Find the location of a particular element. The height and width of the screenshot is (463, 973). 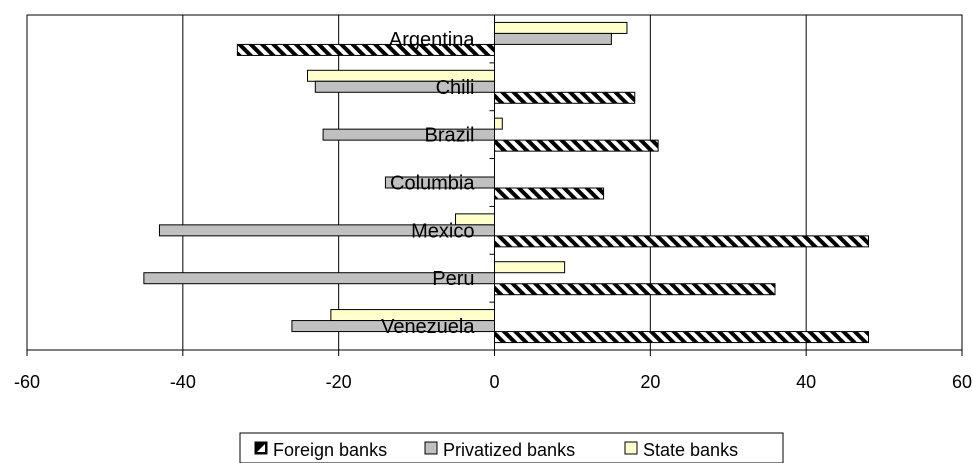

bar-argentina-privatized-banks is located at coordinates (553, 38).